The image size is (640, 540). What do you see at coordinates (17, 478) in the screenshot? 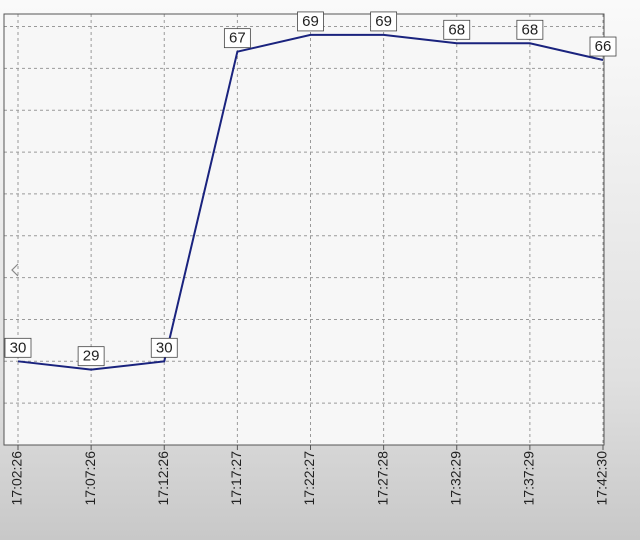
I see `x-tick-label: 17:02:26` at bounding box center [17, 478].